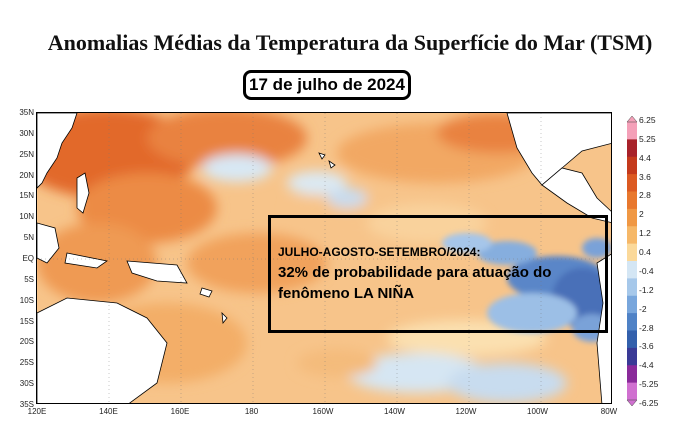 This screenshot has width=700, height=432. I want to click on forecast-probability: 32% de probabilidade para atuação do, so click(415, 272).